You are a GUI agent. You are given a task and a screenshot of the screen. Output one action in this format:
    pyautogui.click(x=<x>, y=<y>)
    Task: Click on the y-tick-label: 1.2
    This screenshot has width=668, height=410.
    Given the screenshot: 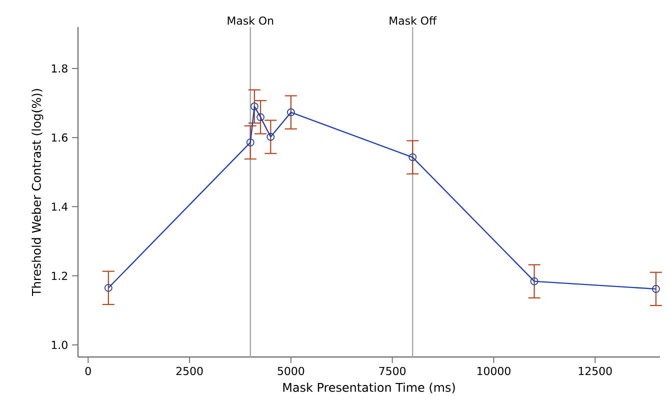 What is the action you would take?
    pyautogui.click(x=60, y=276)
    